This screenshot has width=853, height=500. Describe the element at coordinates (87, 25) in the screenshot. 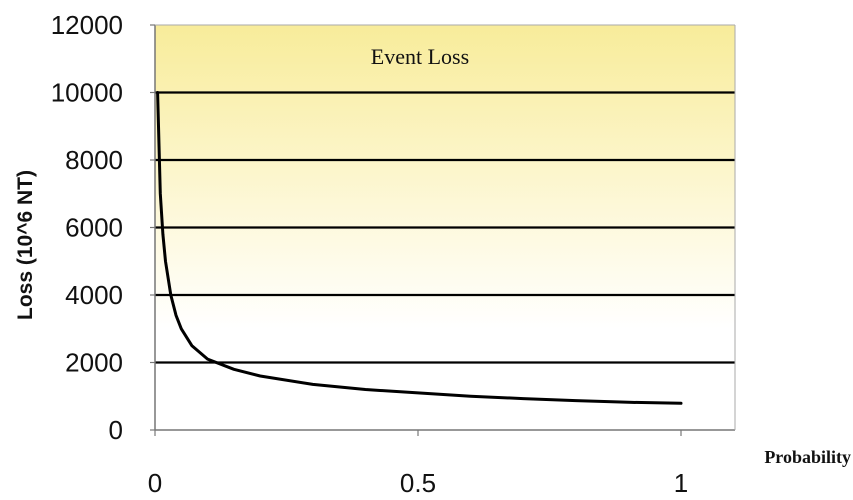

I see `y-tick-label: 12000` at that location.